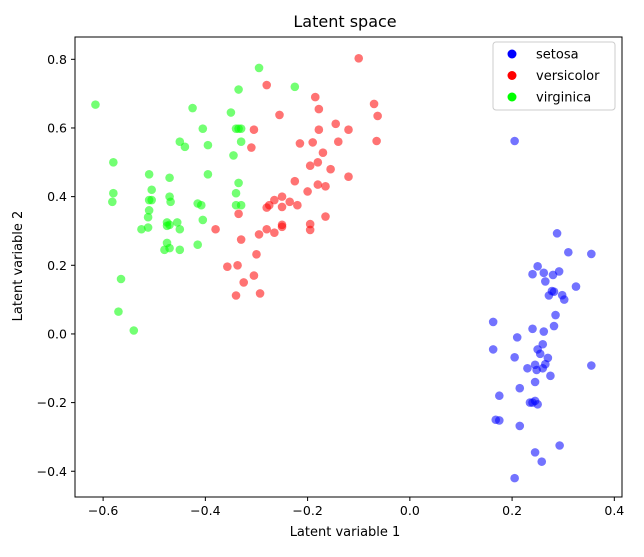  Describe the element at coordinates (57, 265) in the screenshot. I see `y-tick-label-3: 0.2` at that location.